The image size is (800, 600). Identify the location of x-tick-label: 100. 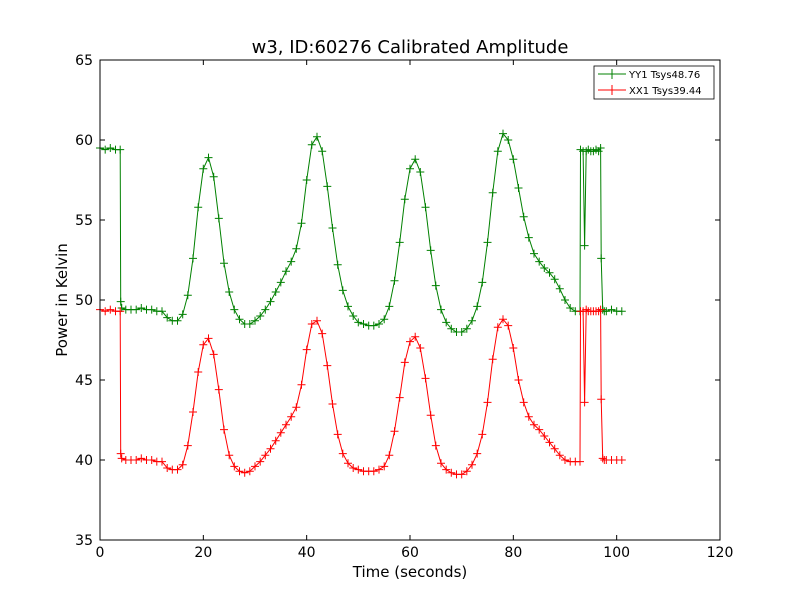
(616, 553).